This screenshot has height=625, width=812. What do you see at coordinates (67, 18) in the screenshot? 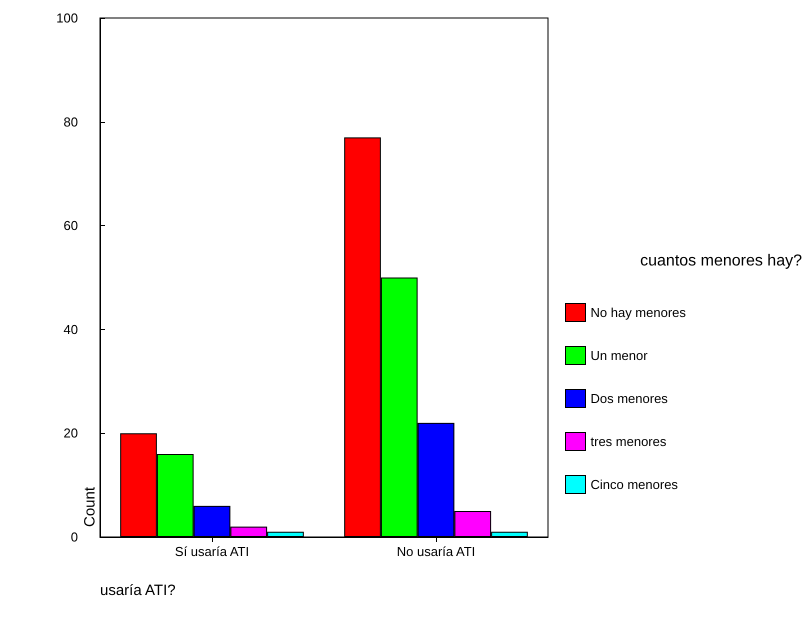
I see `y-tick-label: 100` at bounding box center [67, 18].